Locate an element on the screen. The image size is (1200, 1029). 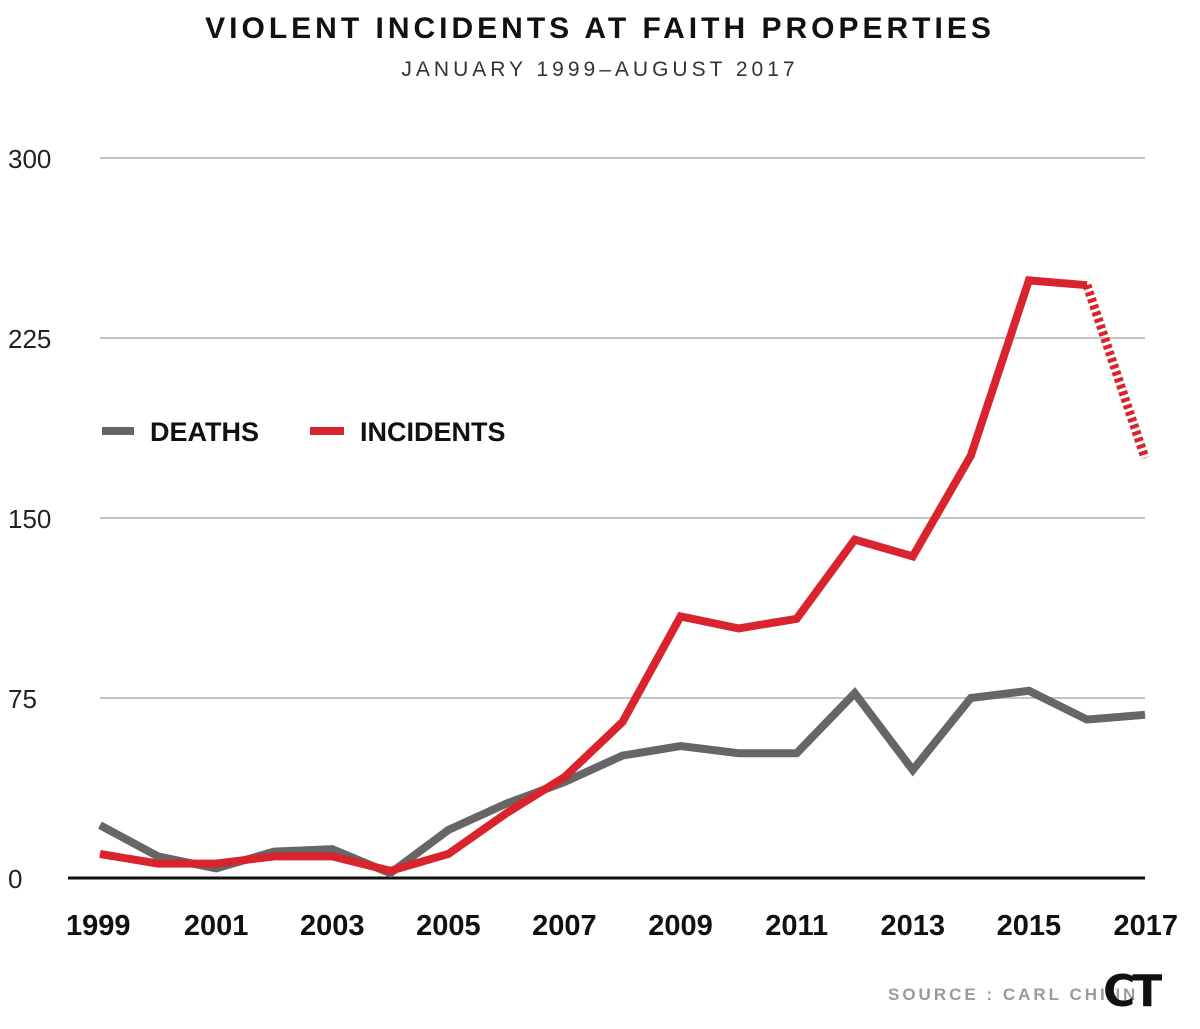
legend-label-incidents: INCIDENTS is located at coordinates (433, 432).